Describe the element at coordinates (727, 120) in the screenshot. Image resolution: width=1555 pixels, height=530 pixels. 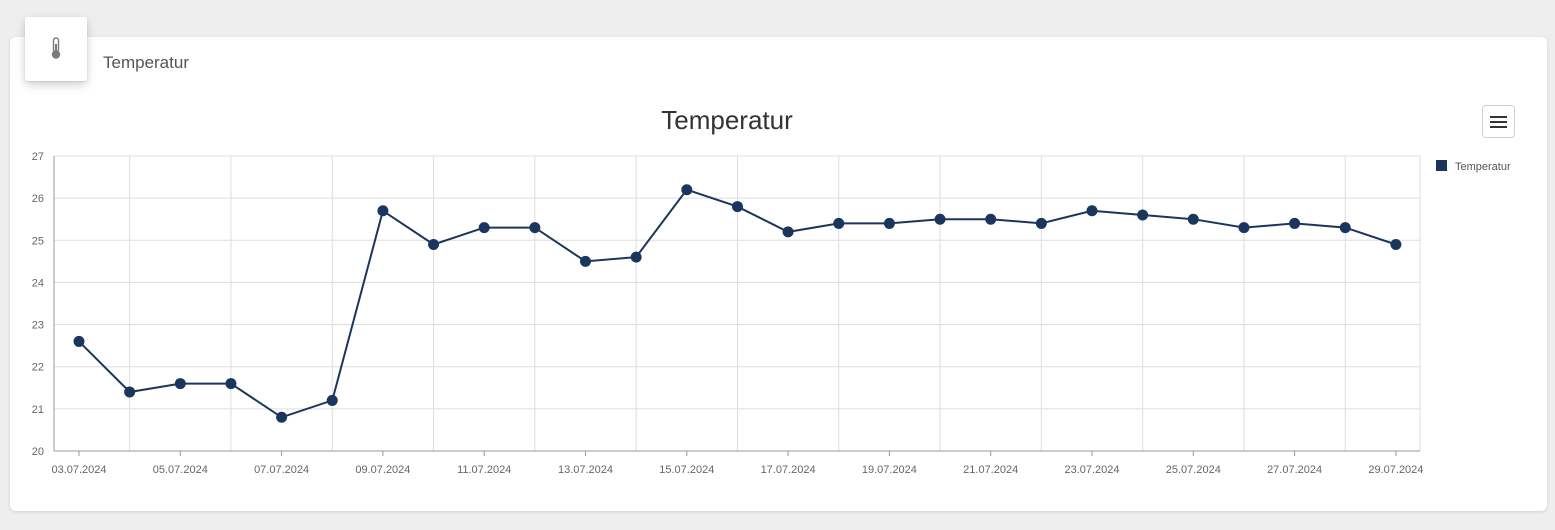
I see `chart-title: Temperatur` at that location.